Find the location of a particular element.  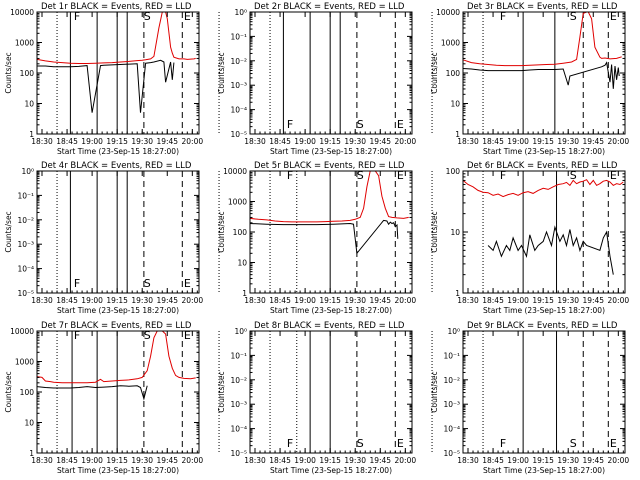

y-tick-label: 1000 is located at coordinates (450, 43).